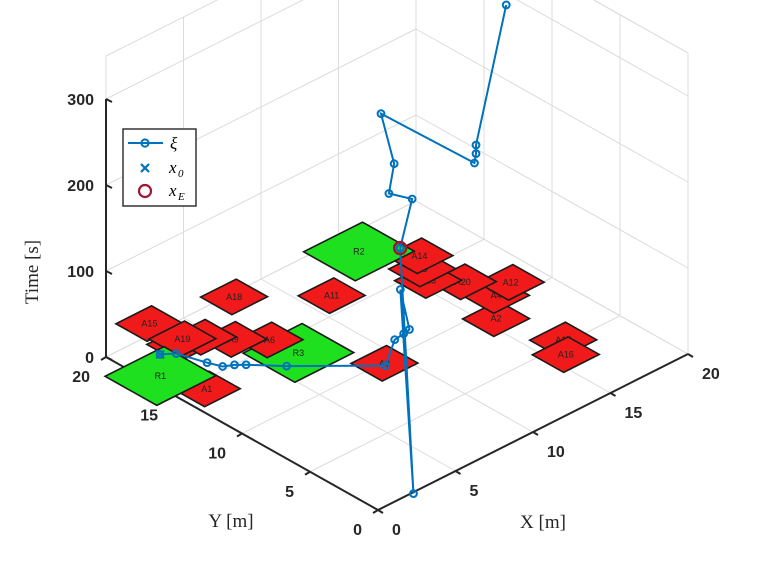 The image size is (762, 575). I want to click on z-tick-label: 0, so click(89, 358).